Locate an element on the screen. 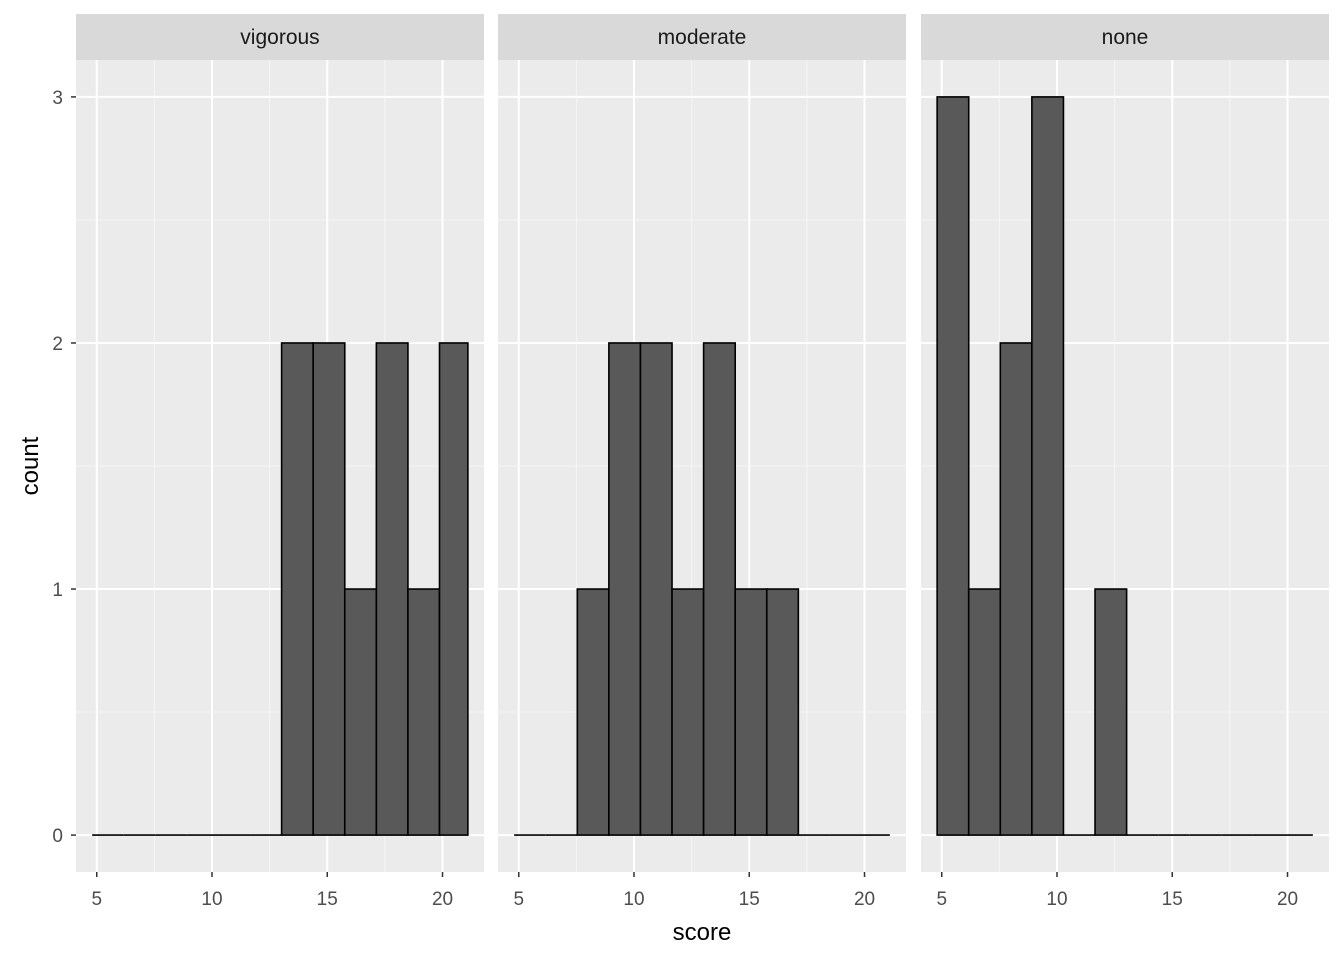 This screenshot has height=960, width=1344. facet-strip-label: moderate is located at coordinates (702, 37).